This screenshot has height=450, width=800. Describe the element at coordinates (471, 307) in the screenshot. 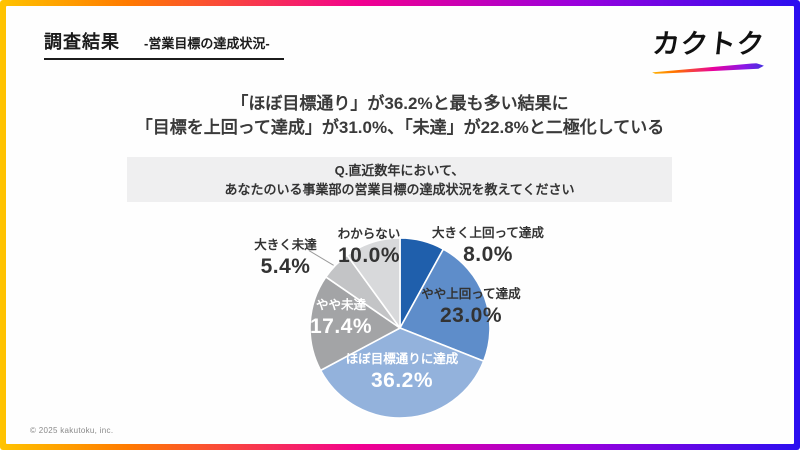

I see `pie-label-slightly-exceeded: やや上回って達成 23.0%` at that location.